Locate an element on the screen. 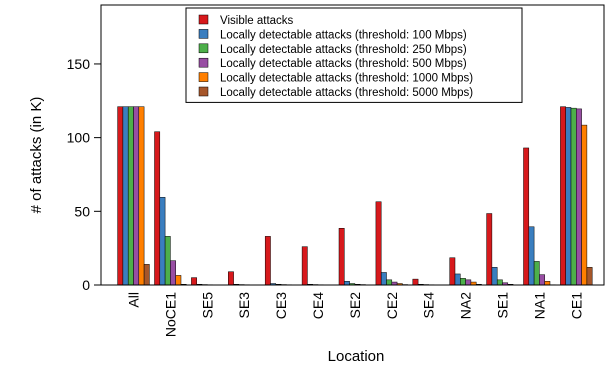 The width and height of the screenshot is (611, 368). x-tick-label: NA2 is located at coordinates (466, 305).